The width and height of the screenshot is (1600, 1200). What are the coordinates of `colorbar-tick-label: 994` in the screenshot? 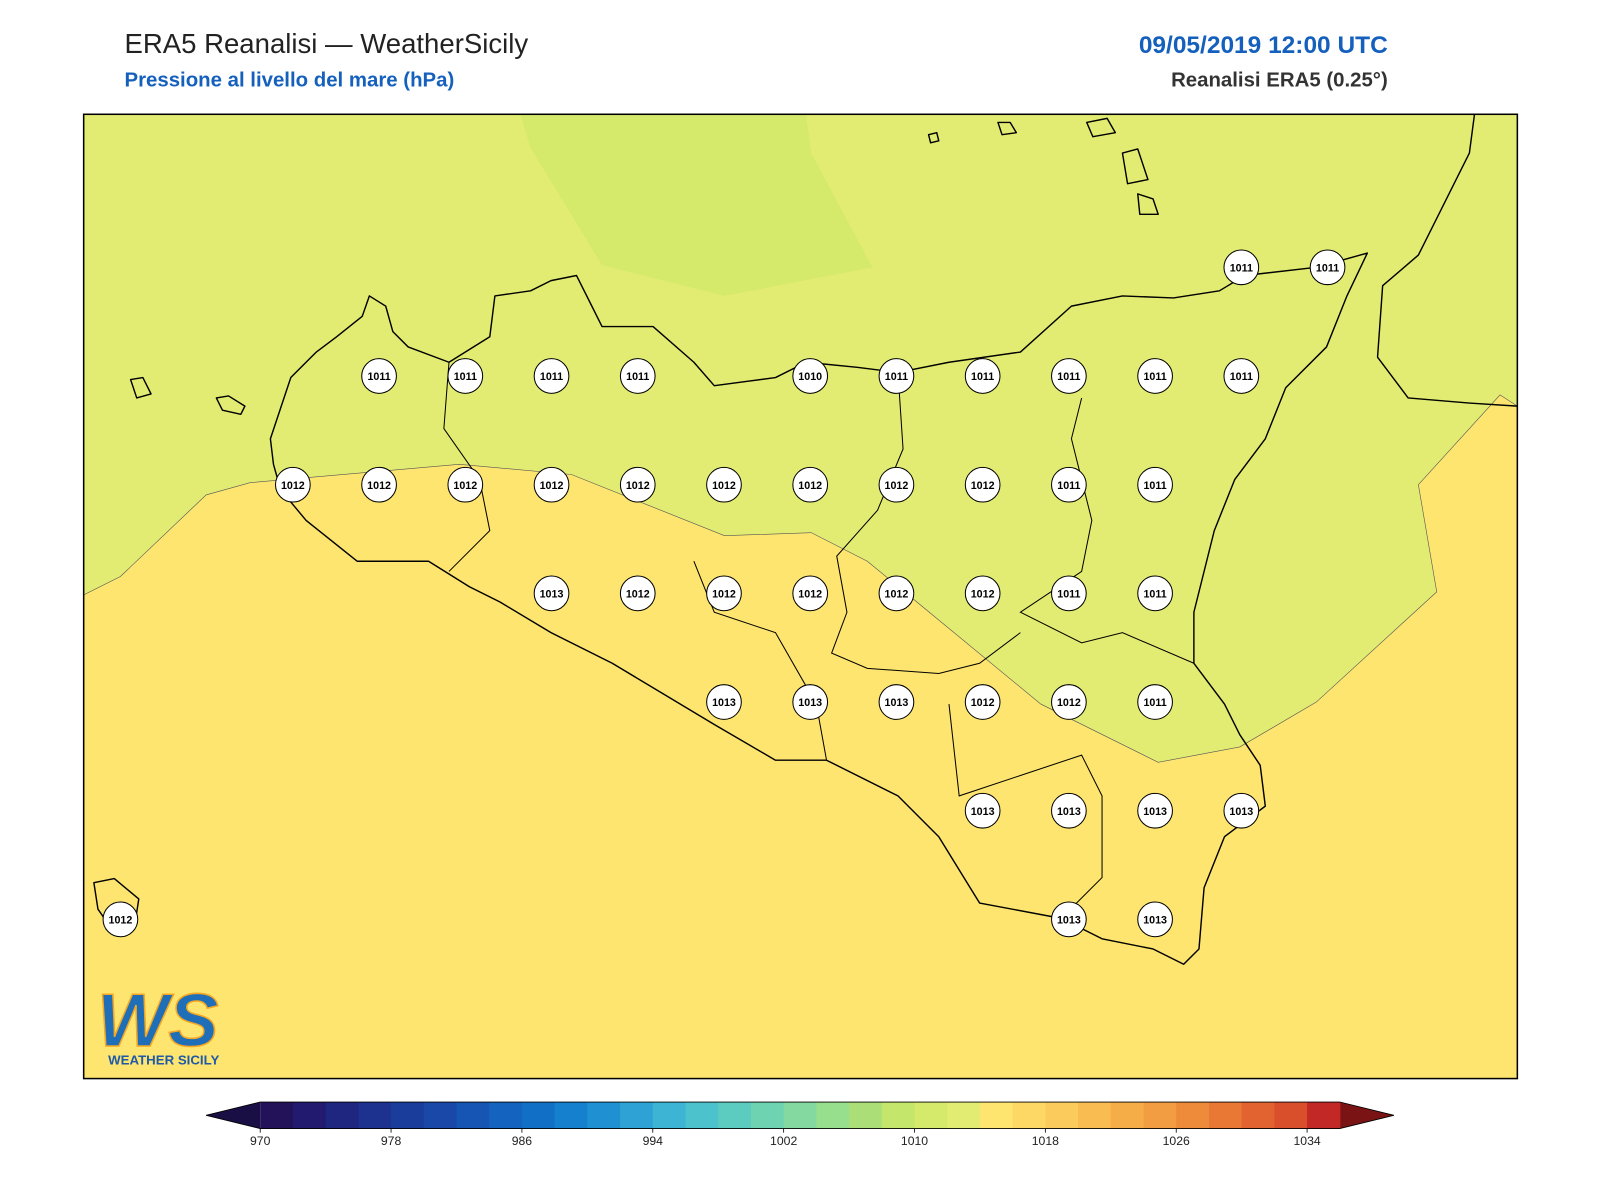 It's located at (653, 1141).